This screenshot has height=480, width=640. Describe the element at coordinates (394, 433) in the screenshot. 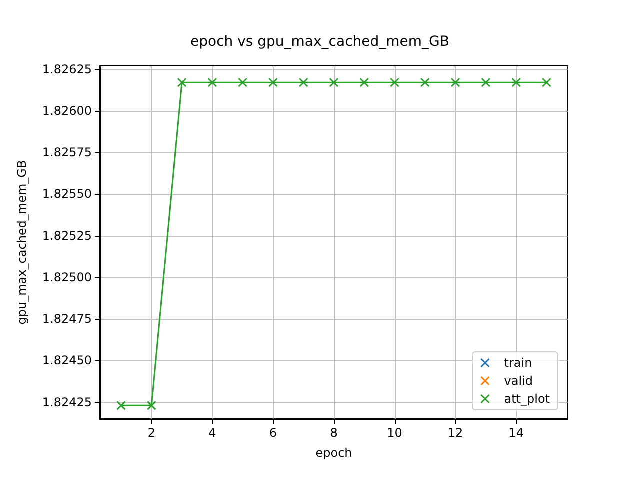

I see `x-tick-label: 10` at that location.